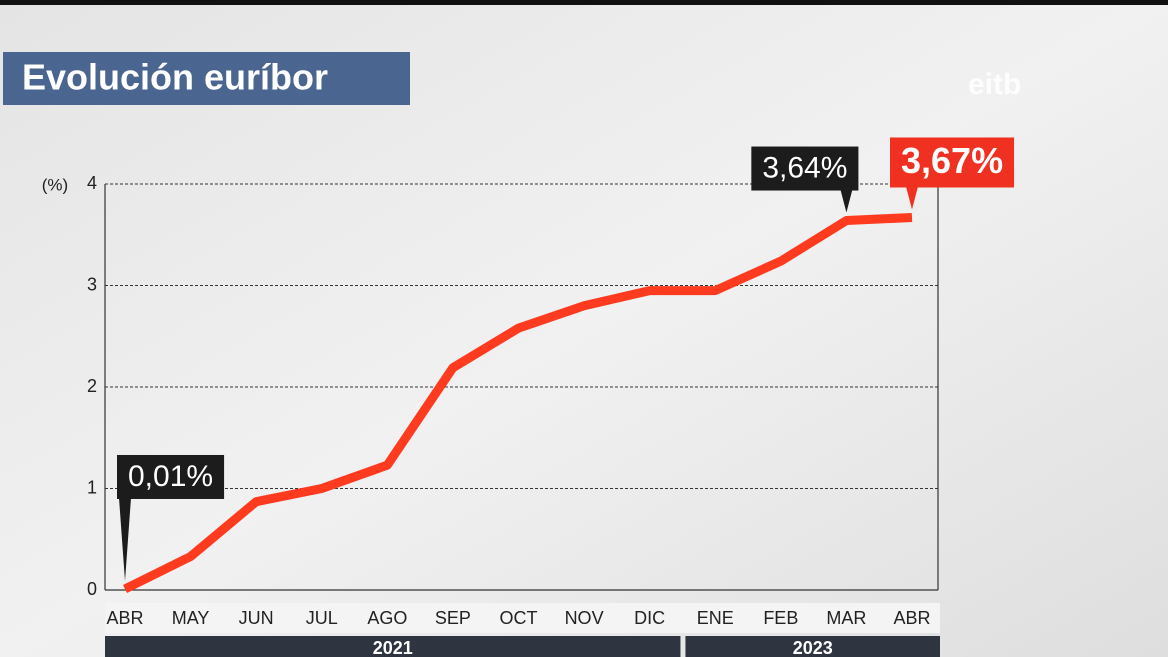 The height and width of the screenshot is (657, 1168). Describe the element at coordinates (175, 77) in the screenshot. I see `chart-title: Evolución euríbor` at that location.